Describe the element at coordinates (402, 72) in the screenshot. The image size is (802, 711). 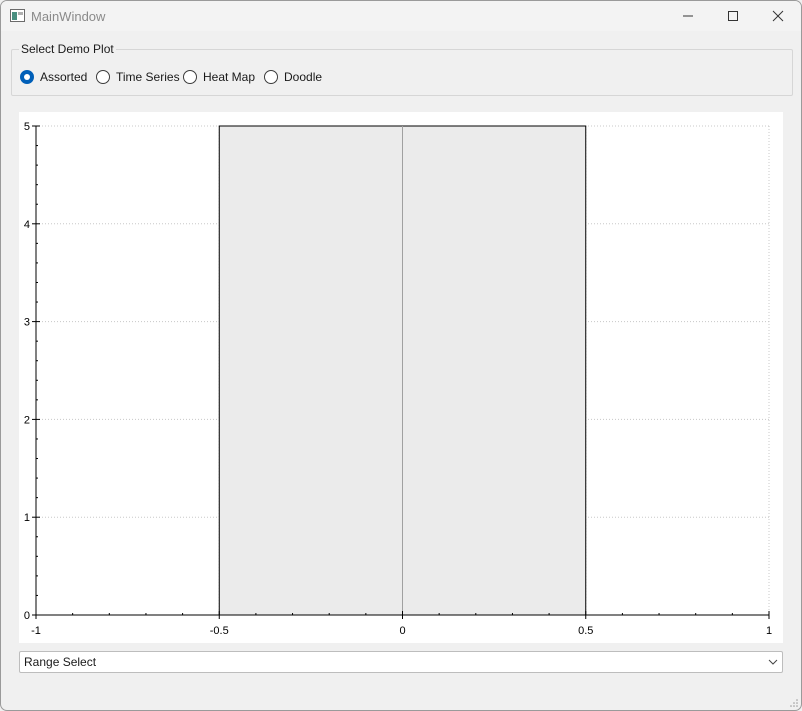
I see `demo-select-group` at that location.